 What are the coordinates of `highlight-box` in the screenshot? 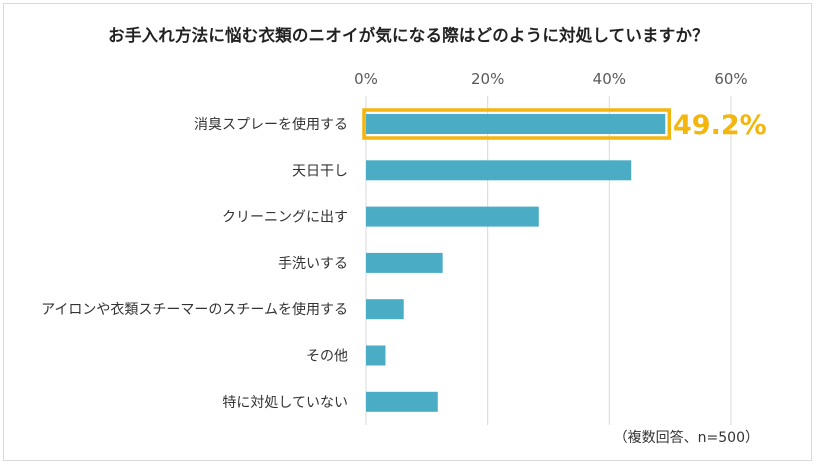 It's located at (517, 124).